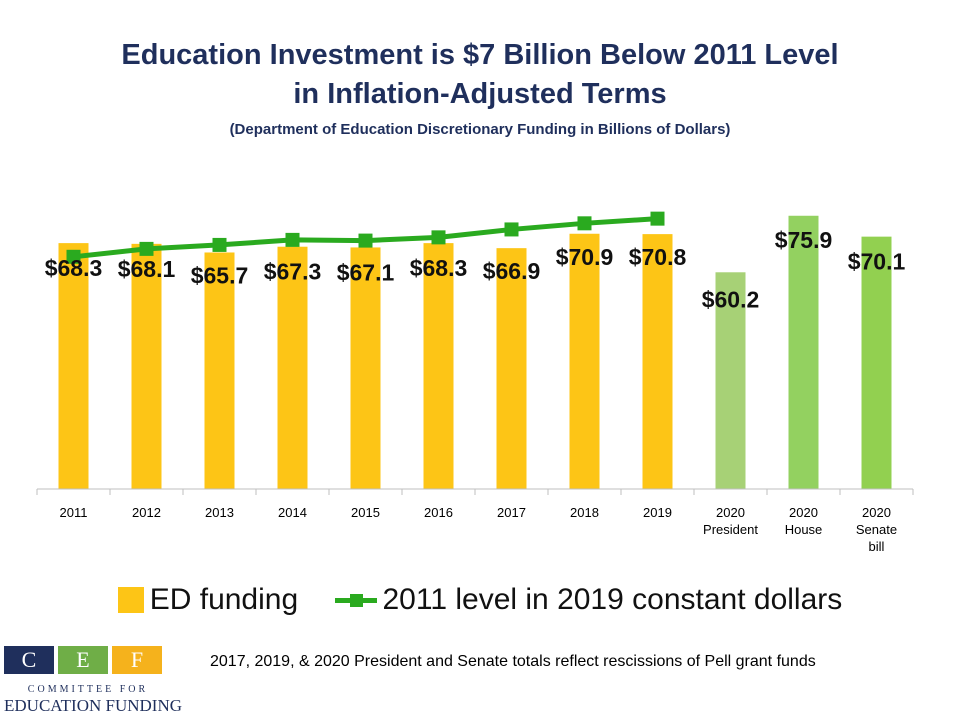  Describe the element at coordinates (511, 512) in the screenshot. I see `x-tick-label-6: 2017` at that location.